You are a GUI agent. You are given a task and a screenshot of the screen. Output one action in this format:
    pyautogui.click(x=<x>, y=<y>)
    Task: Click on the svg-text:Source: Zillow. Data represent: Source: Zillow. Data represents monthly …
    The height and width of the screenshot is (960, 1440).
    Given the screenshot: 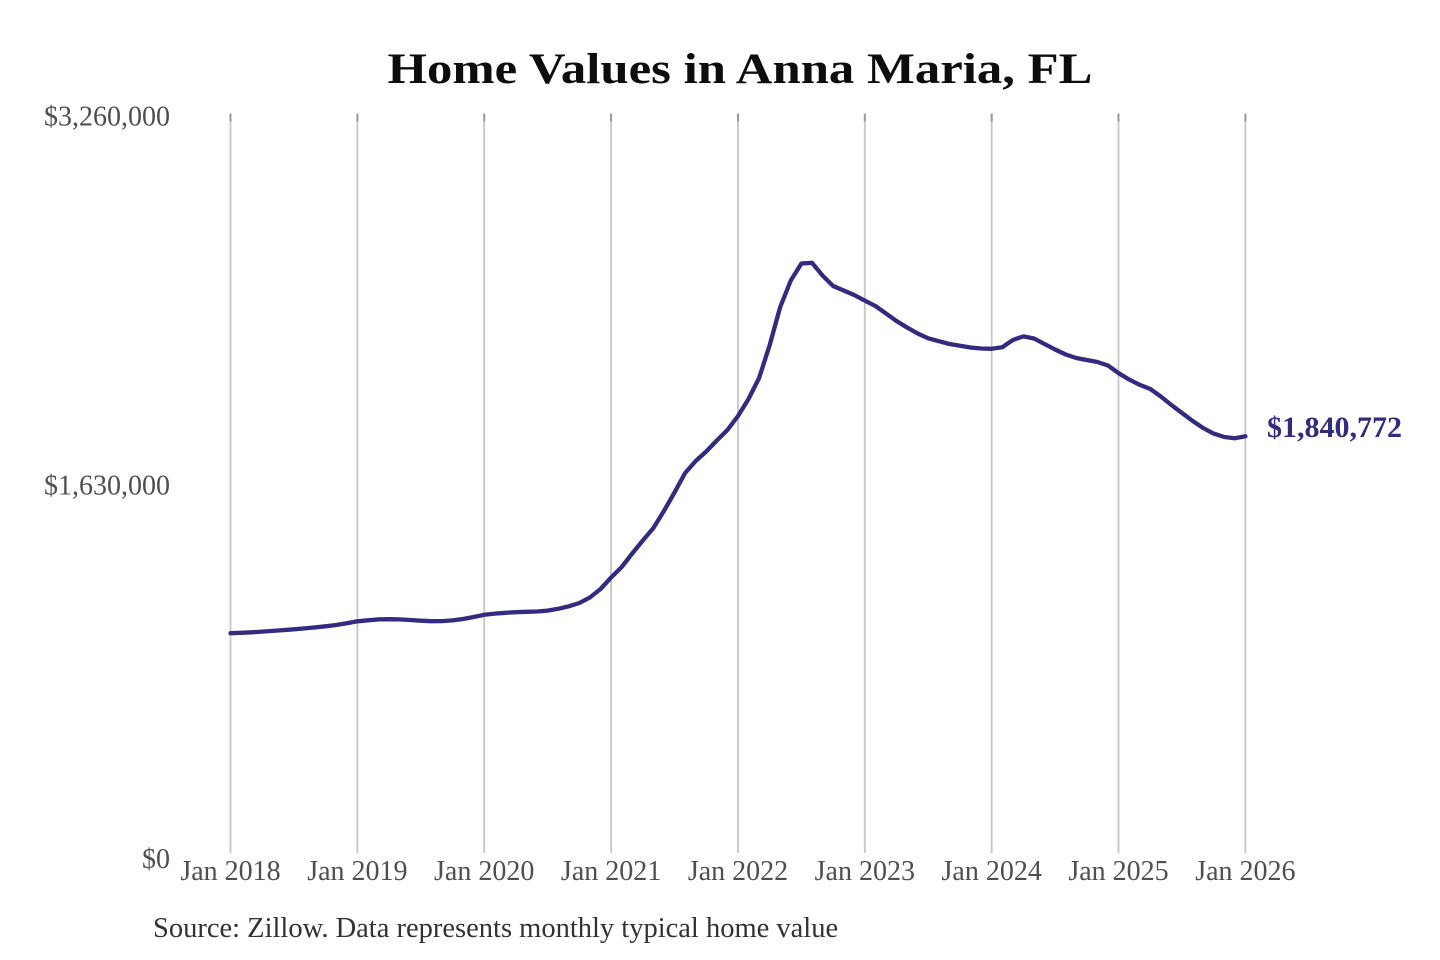 What is the action you would take?
    pyautogui.click(x=495, y=928)
    